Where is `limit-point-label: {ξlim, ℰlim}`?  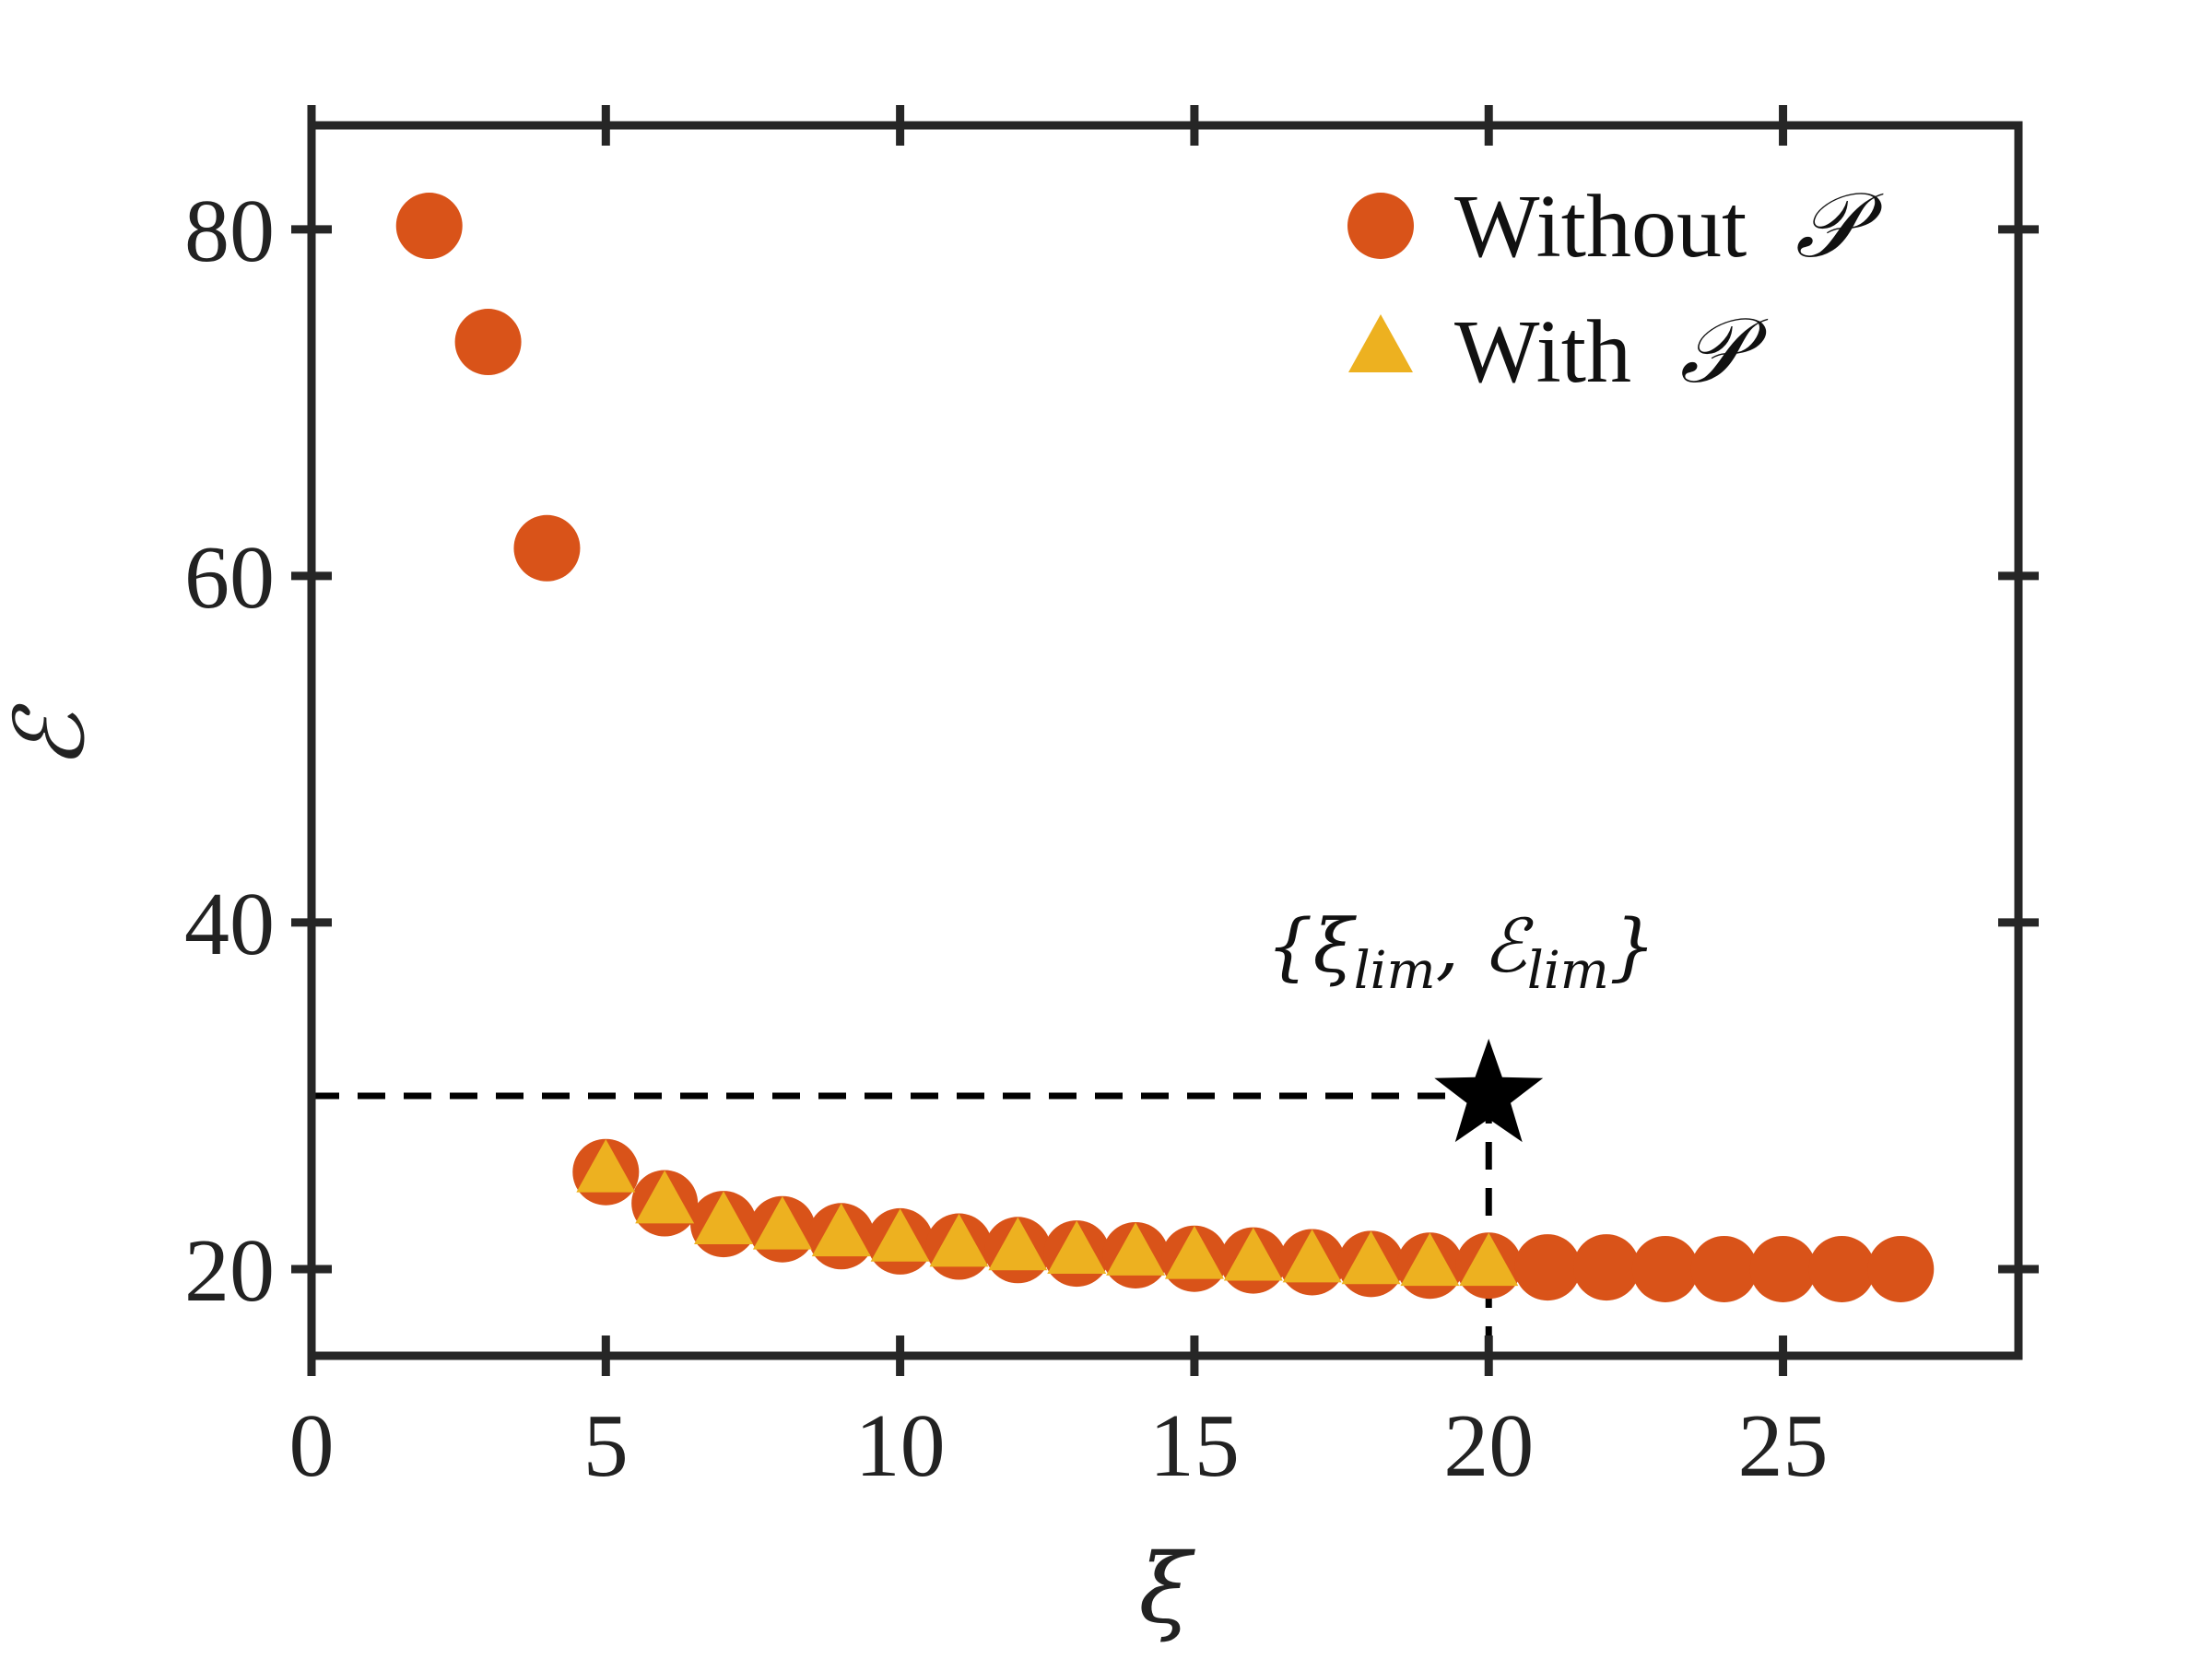
limit-point-label: {ξlim, ℰlim} is located at coordinates (1461, 952).